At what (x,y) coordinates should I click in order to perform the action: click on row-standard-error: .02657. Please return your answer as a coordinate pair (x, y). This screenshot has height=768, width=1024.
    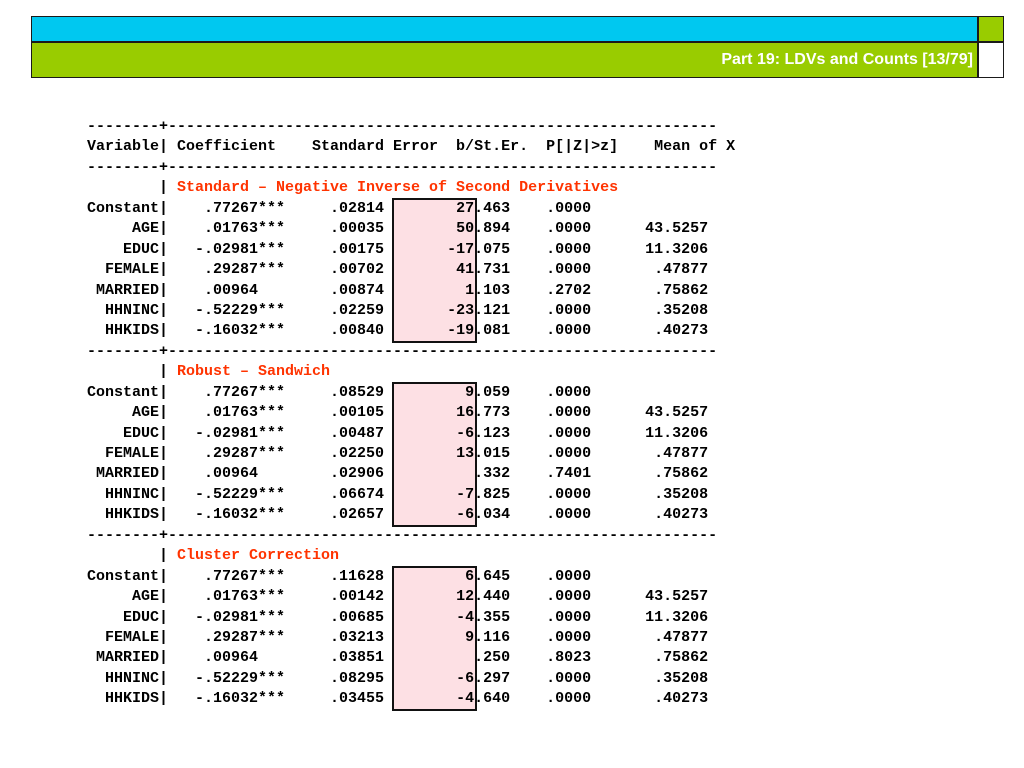
    Looking at the image, I should click on (366, 515).